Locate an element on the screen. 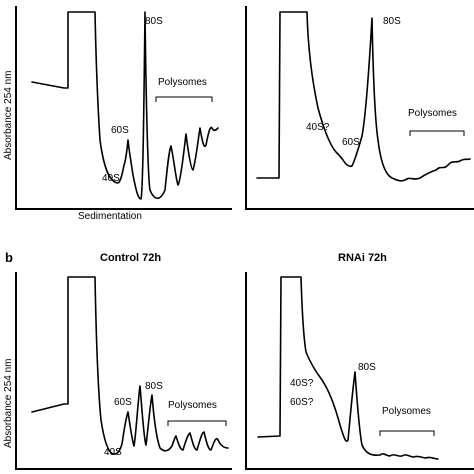 Image resolution: width=474 pixels, height=474 pixels. x-axis-label: Sedimentation is located at coordinates (110, 216).